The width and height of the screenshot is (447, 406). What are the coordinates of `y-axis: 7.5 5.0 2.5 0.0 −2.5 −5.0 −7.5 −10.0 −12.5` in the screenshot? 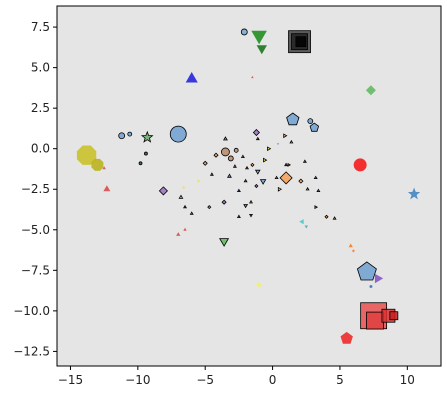 It's located at (35, 189).